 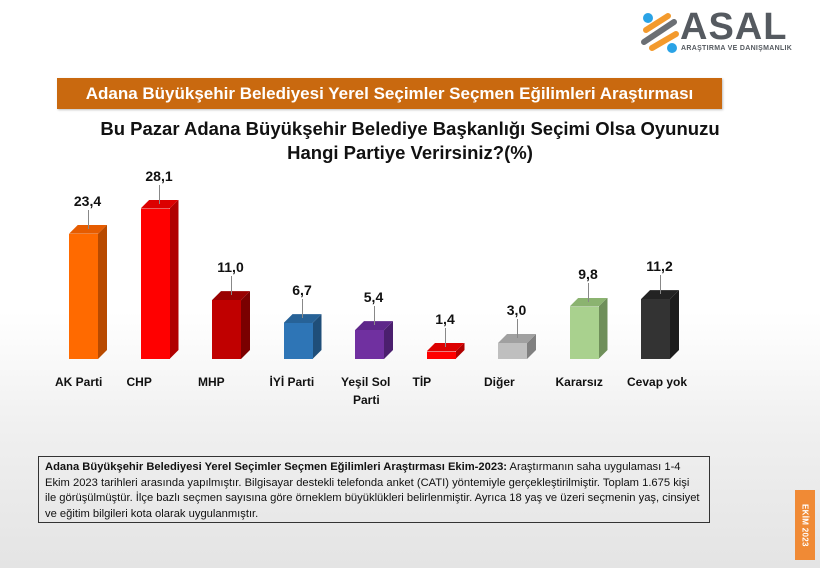 What do you see at coordinates (579, 382) in the screenshot?
I see `category-label: Kararsız` at bounding box center [579, 382].